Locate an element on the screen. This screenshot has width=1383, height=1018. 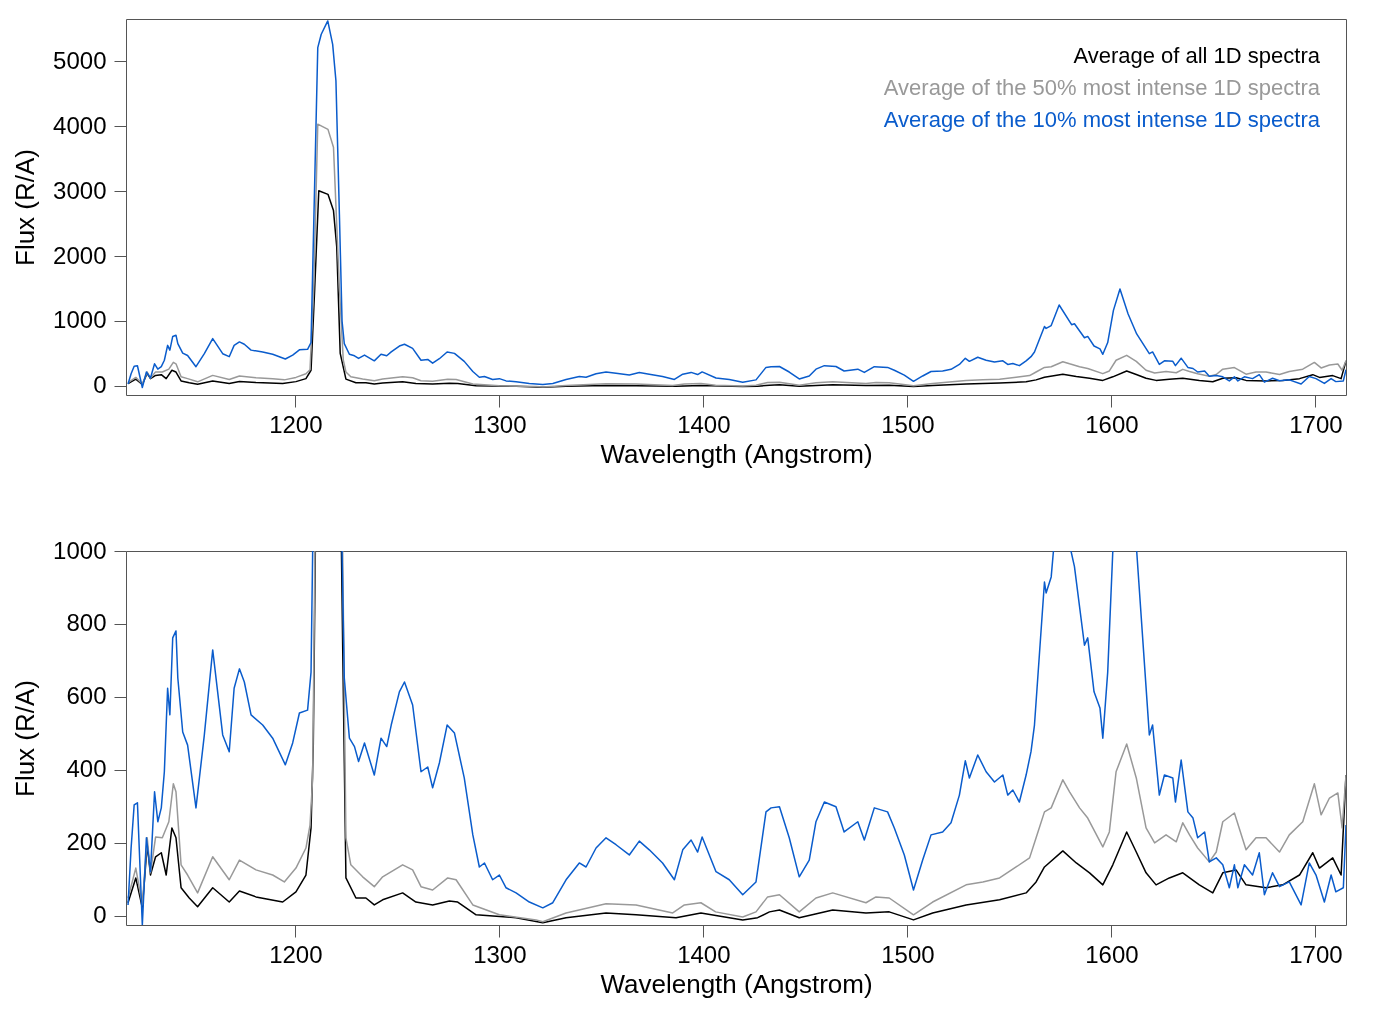
text: Average of the 50% most intense 1D spectra is located at coordinates (1102, 87).